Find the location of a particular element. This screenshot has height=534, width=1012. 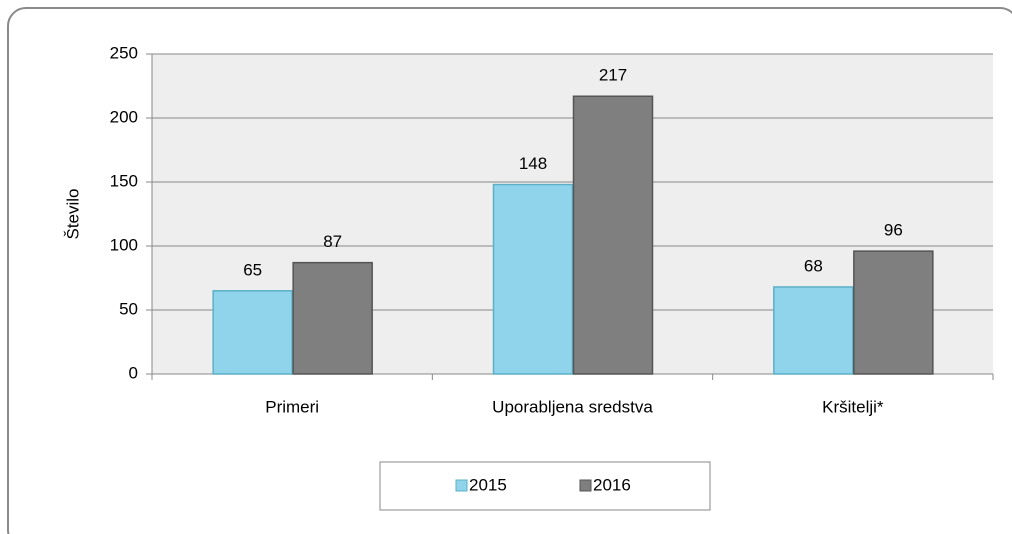

value-label: 68 is located at coordinates (813, 265).